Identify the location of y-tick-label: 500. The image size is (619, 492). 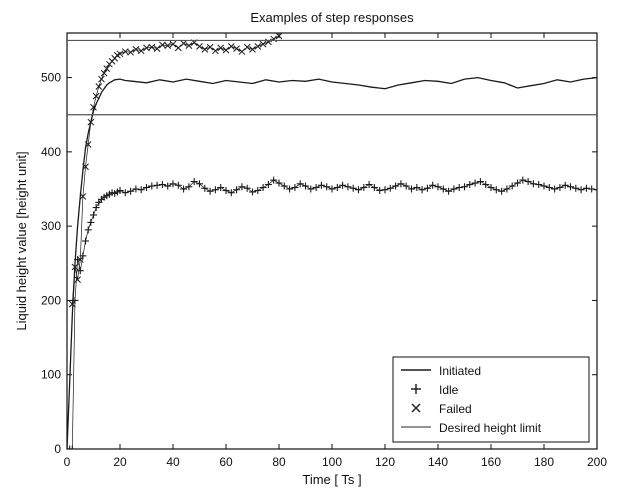
(51, 78).